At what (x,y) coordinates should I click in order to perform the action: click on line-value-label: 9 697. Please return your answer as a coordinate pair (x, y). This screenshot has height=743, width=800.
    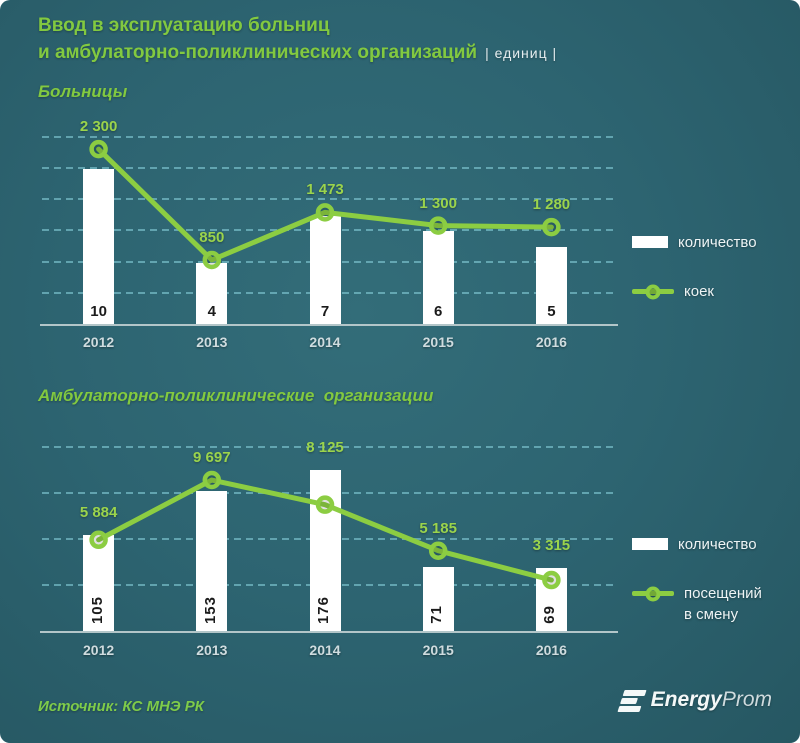
    Looking at the image, I should click on (212, 457).